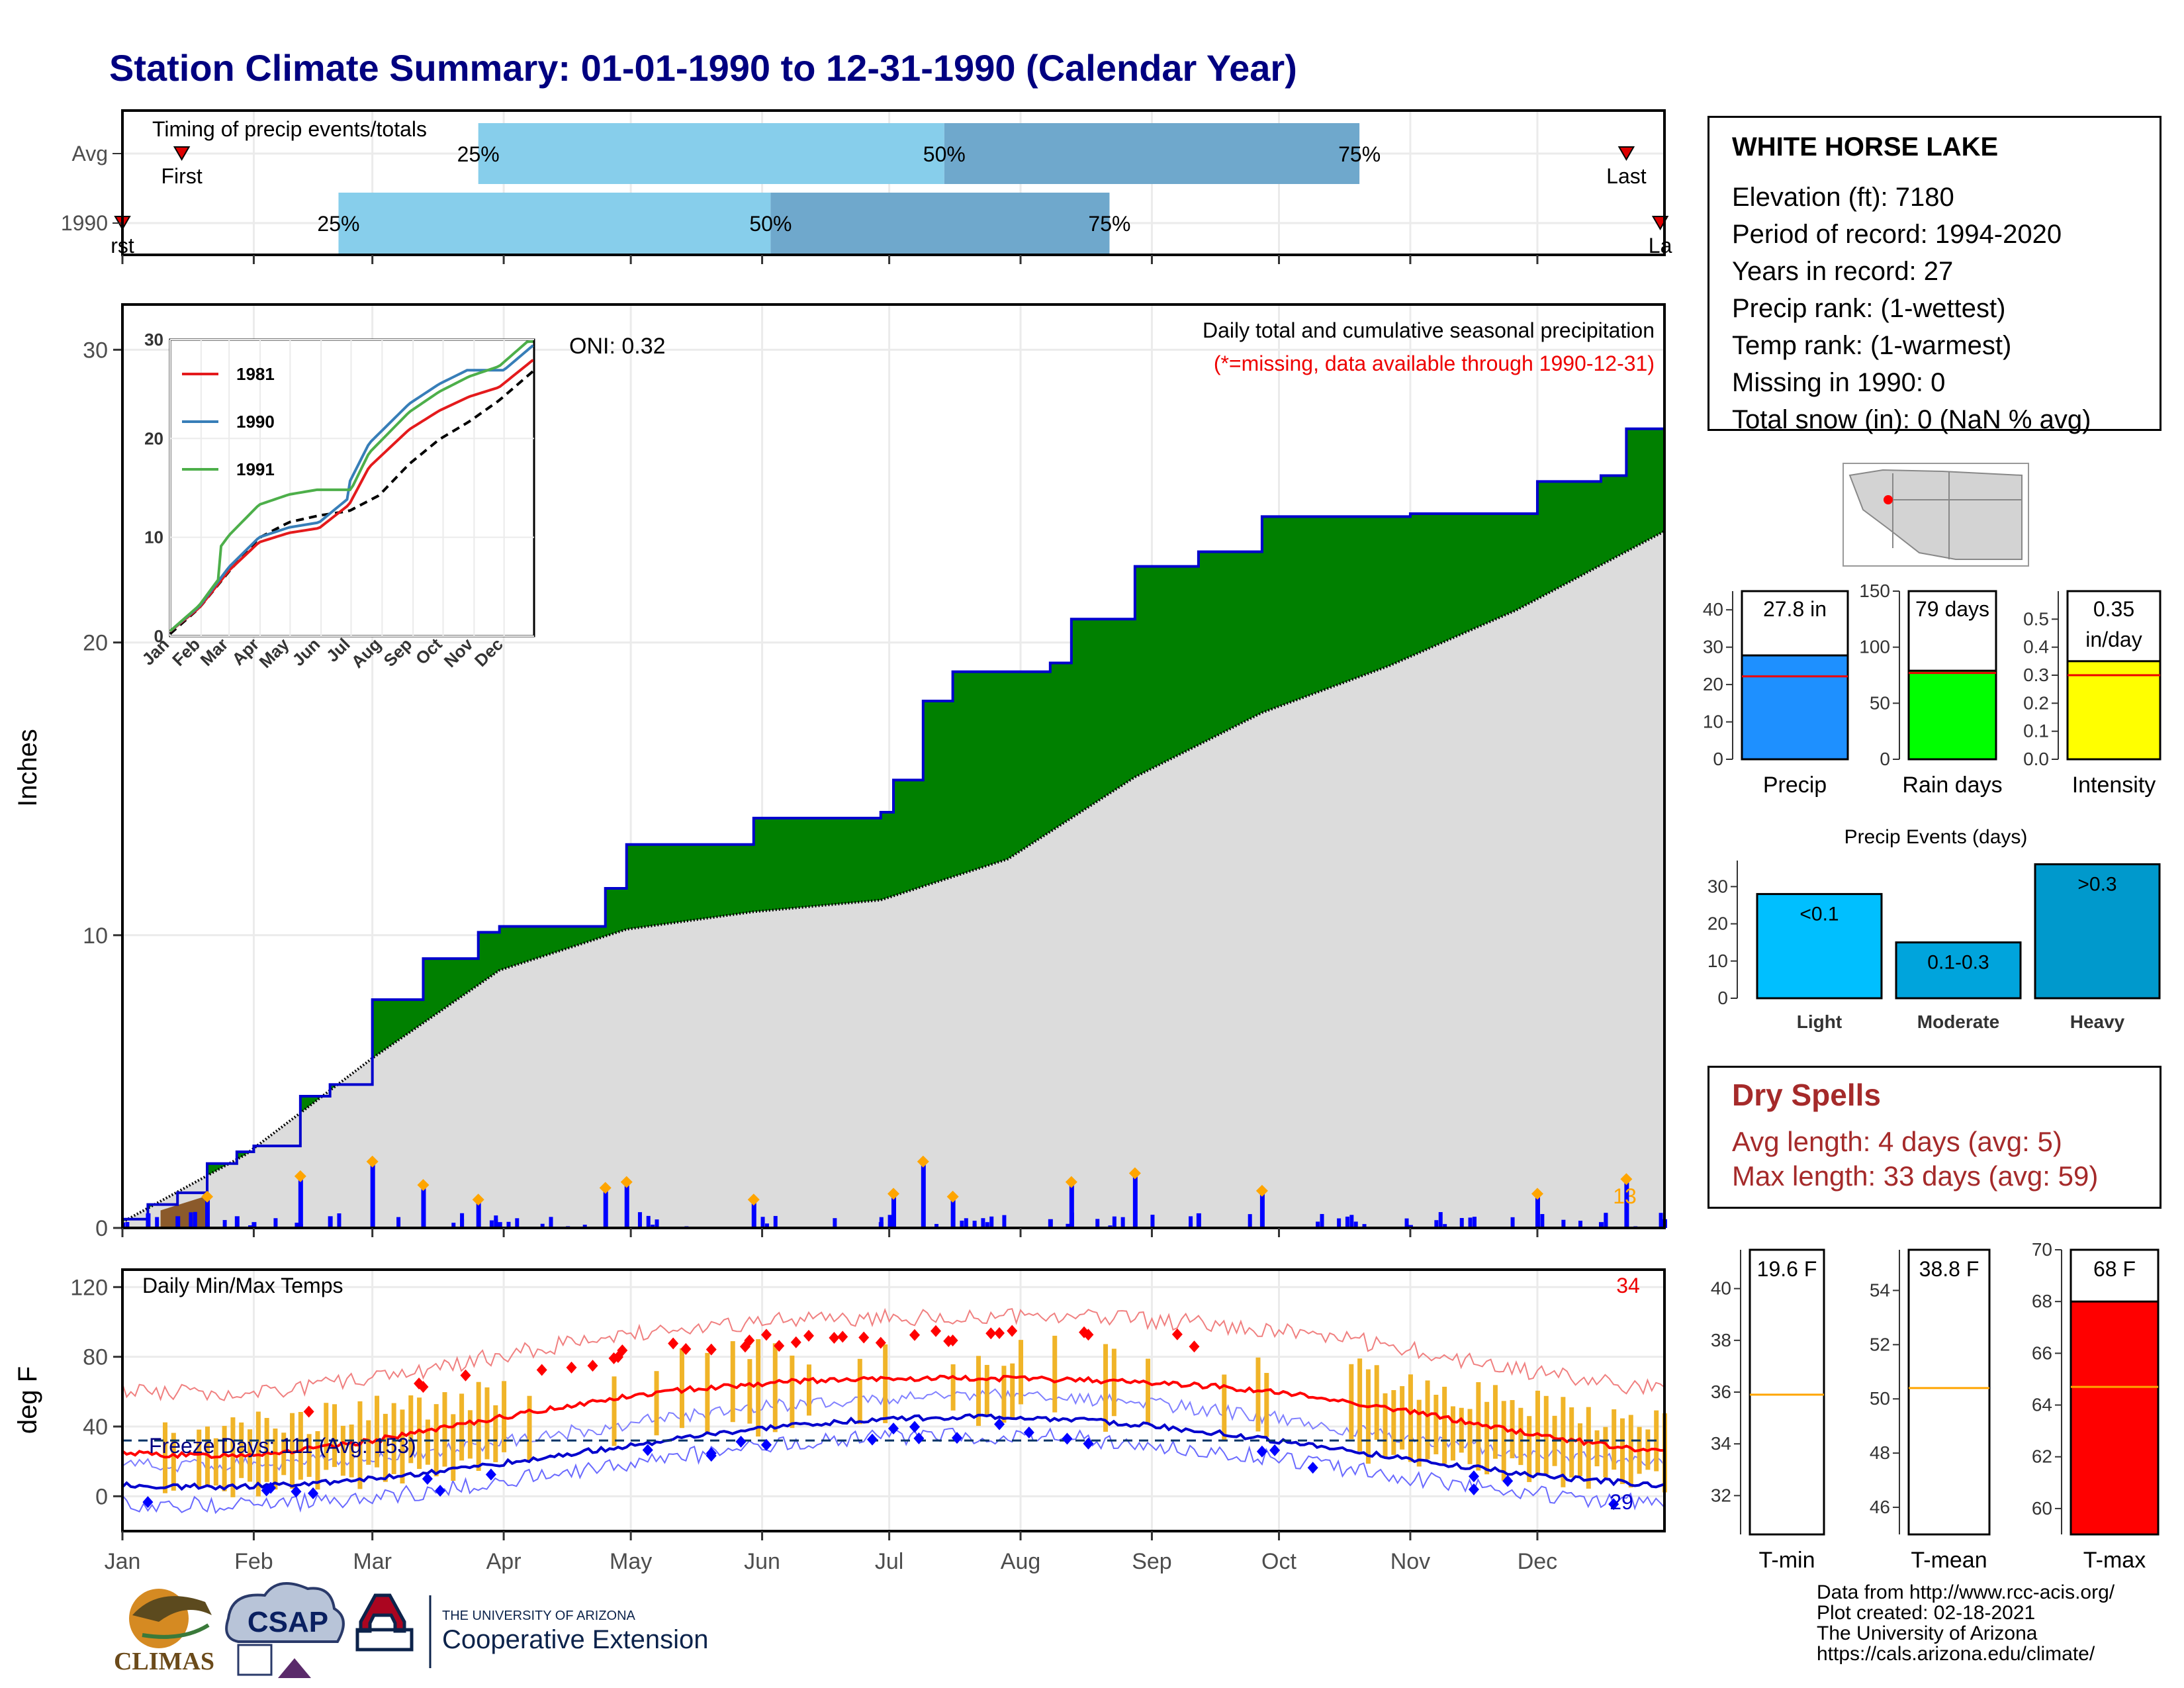 The height and width of the screenshot is (1688, 2184). What do you see at coordinates (1869, 308) in the screenshot?
I see `station-precip-rank: Precip rank: (1-wettest)` at bounding box center [1869, 308].